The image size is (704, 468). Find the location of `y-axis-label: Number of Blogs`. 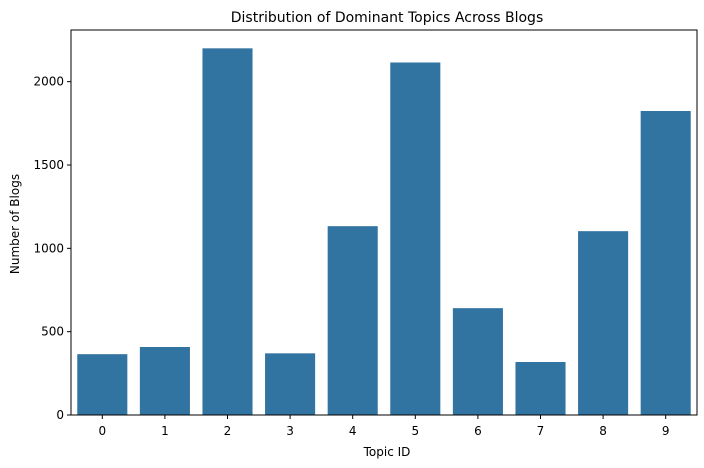

y-axis-label: Number of Blogs is located at coordinates (15, 224).